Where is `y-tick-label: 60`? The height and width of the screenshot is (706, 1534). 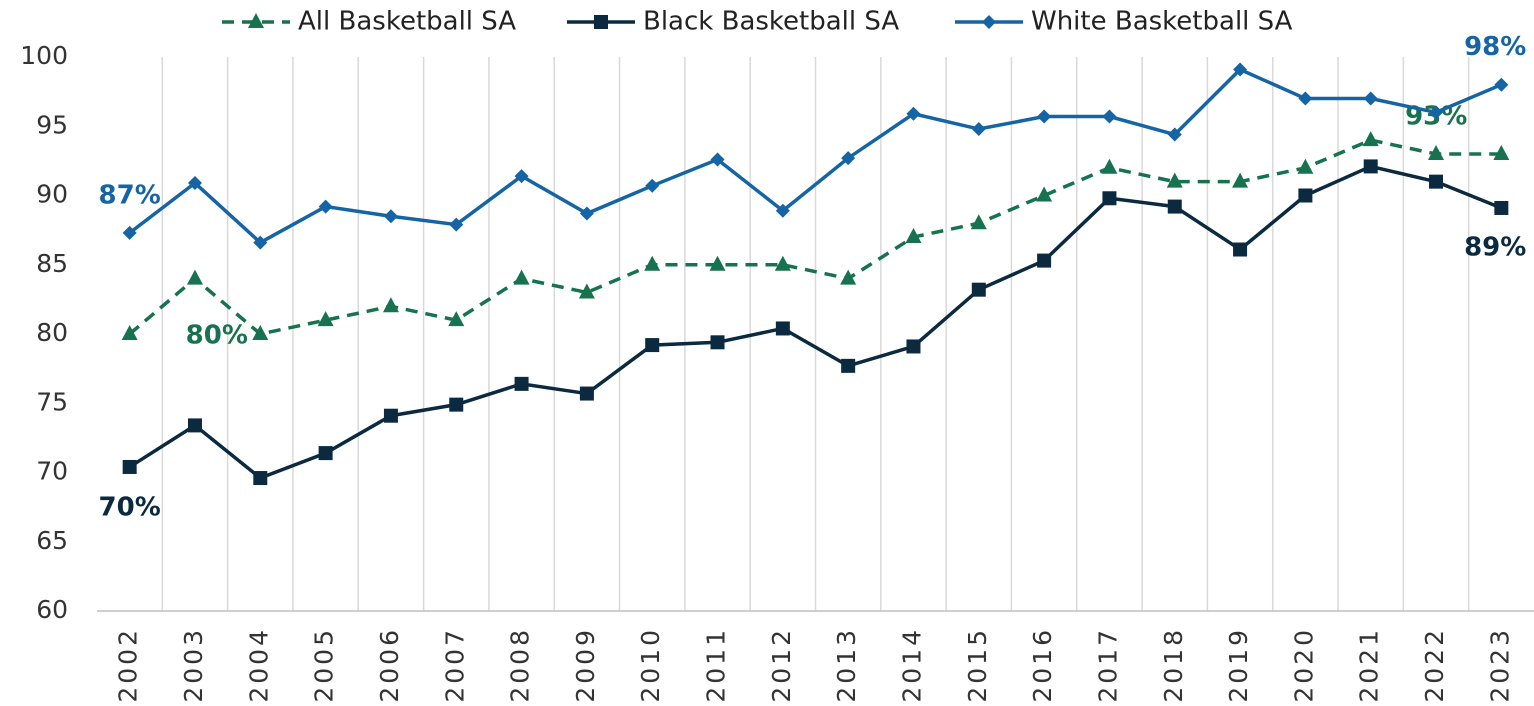
y-tick-label: 60 is located at coordinates (52, 609).